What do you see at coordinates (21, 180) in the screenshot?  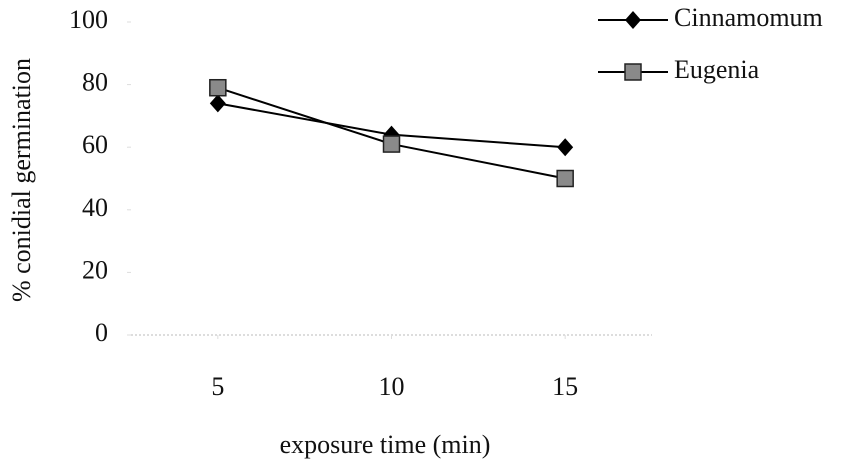 I see `y-axis-title: % conidial germination` at bounding box center [21, 180].